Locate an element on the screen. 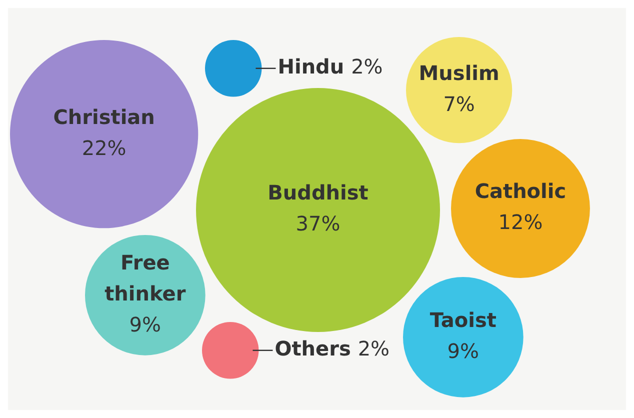 This screenshot has height=418, width=634. category-label: Taoist is located at coordinates (463, 320).